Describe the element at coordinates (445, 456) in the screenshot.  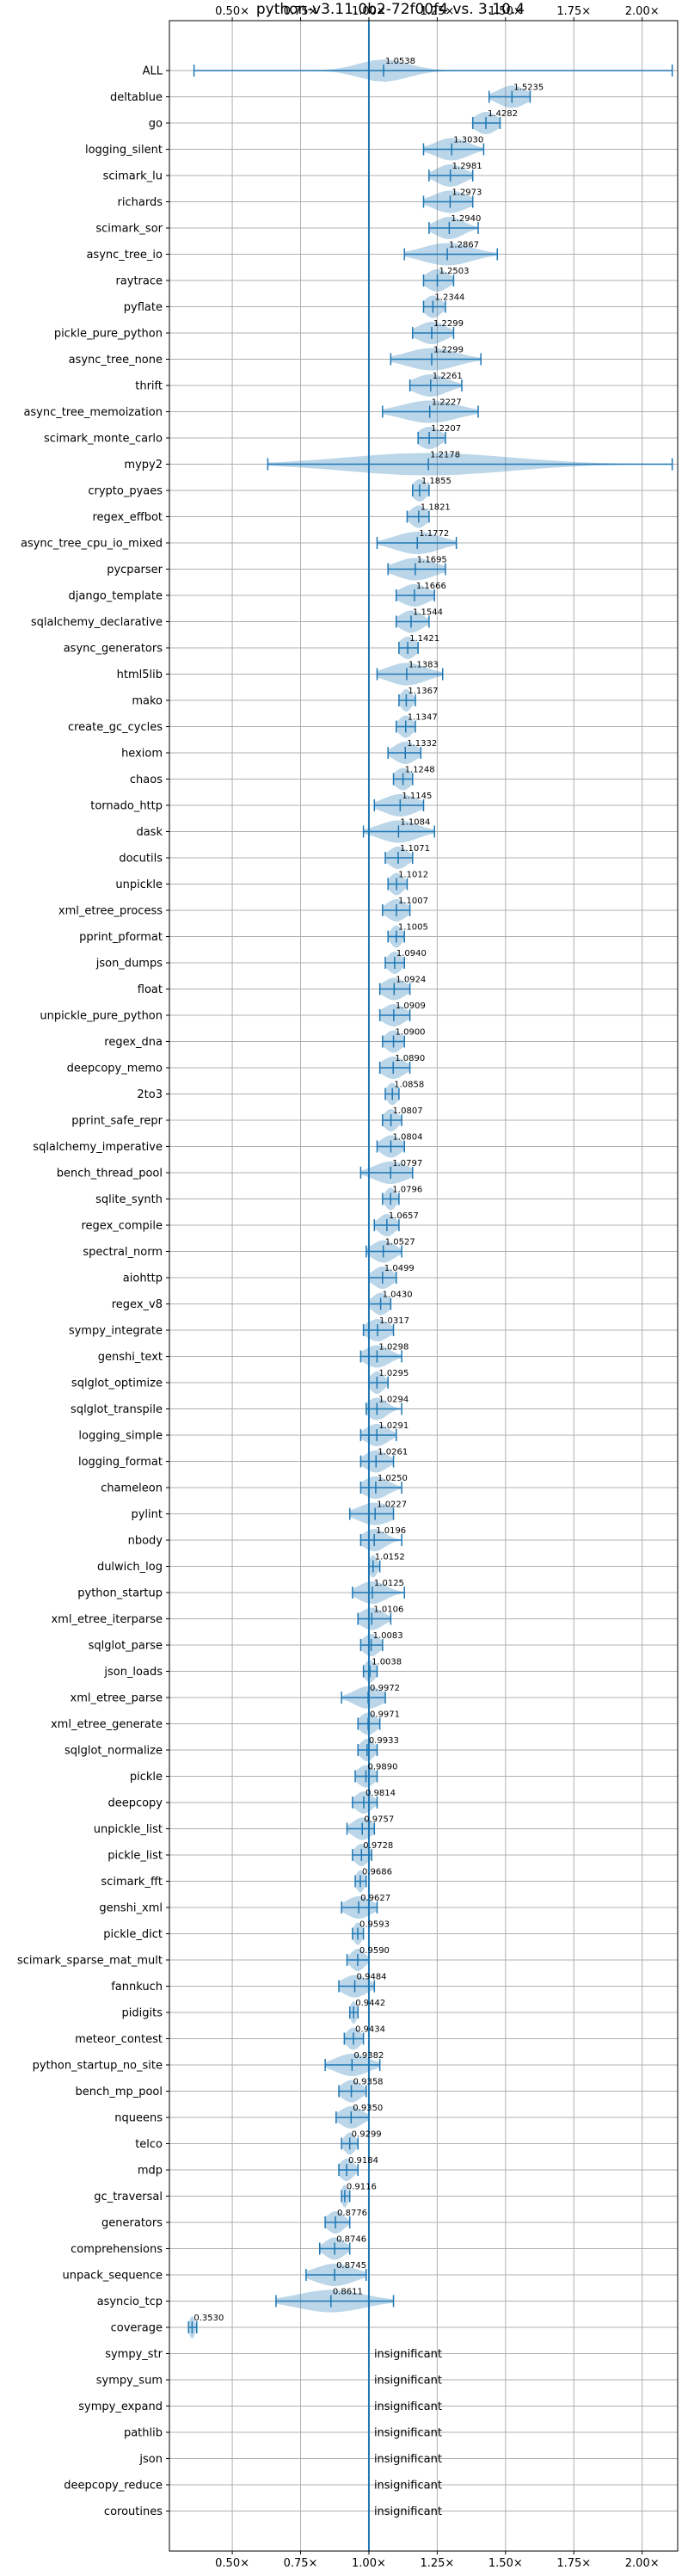
I see `value-label: 1.2178` at that location.